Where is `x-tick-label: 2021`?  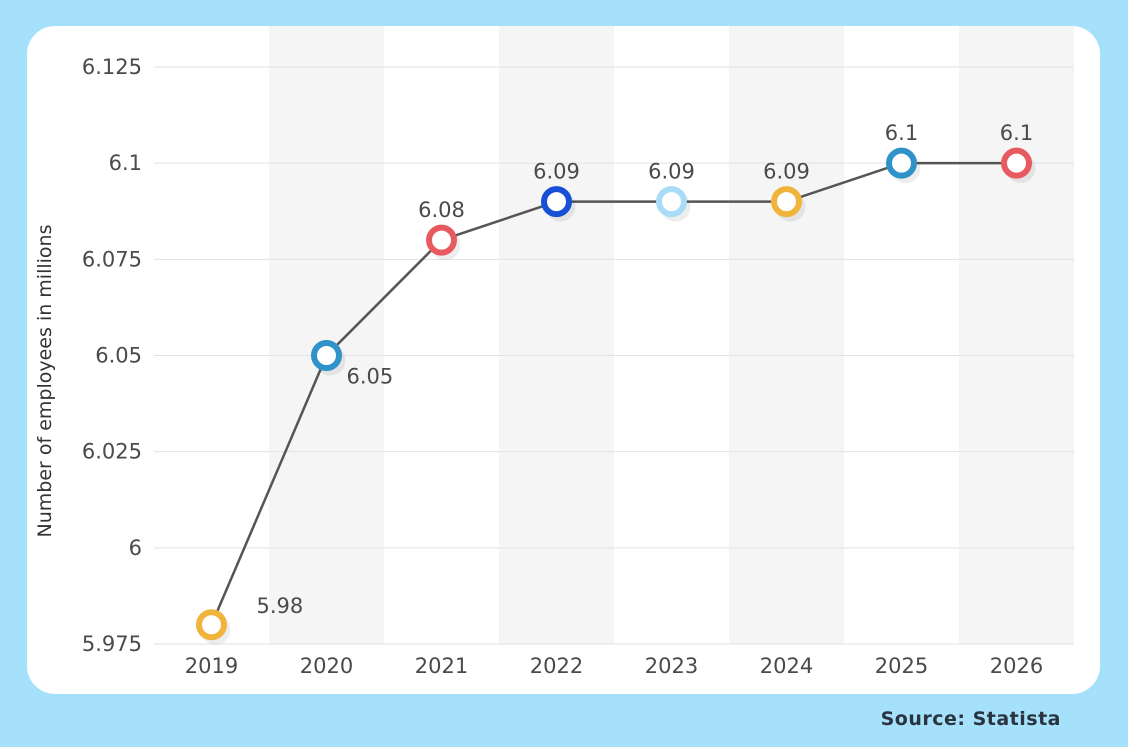 x-tick-label: 2021 is located at coordinates (441, 666).